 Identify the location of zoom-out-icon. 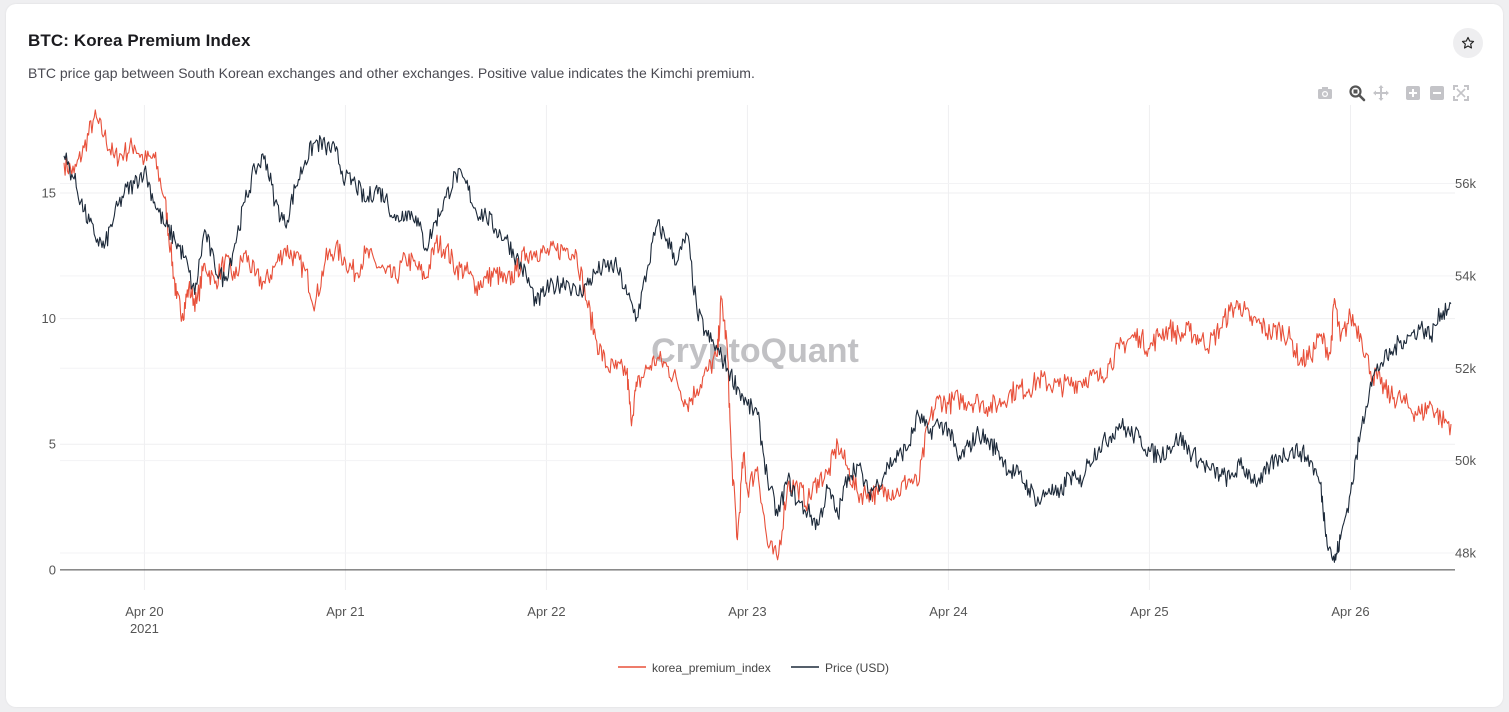
(1437, 93).